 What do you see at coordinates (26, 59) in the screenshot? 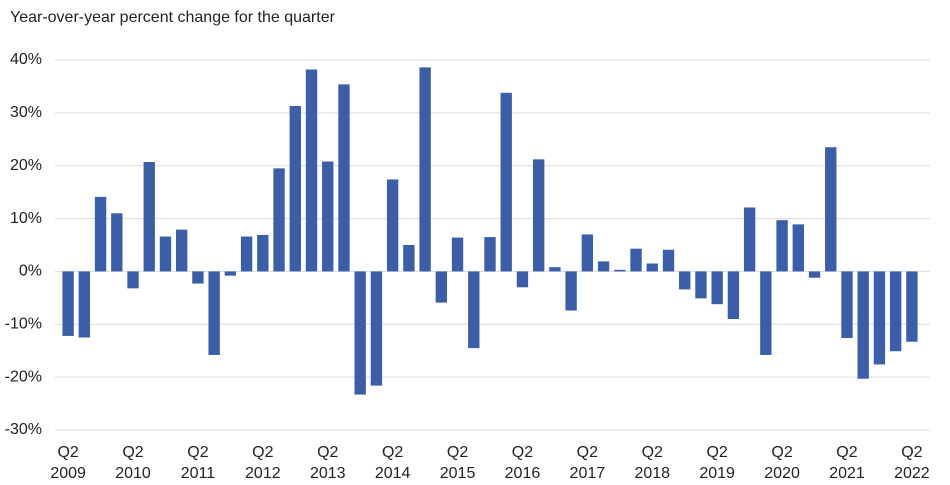
I see `y-tick-label: 40%` at bounding box center [26, 59].